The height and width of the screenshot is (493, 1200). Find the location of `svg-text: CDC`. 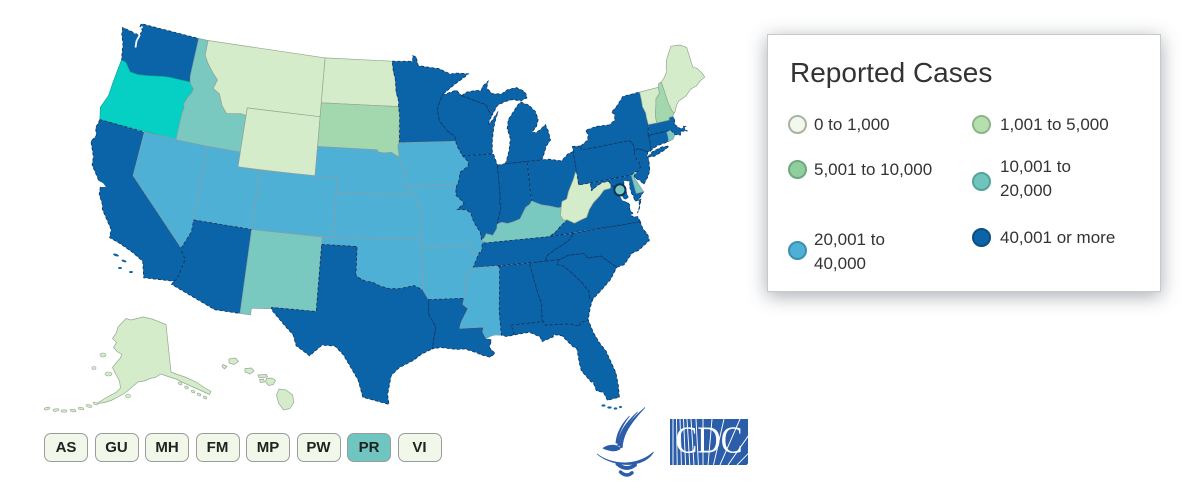

svg-text: CDC is located at coordinates (709, 441).